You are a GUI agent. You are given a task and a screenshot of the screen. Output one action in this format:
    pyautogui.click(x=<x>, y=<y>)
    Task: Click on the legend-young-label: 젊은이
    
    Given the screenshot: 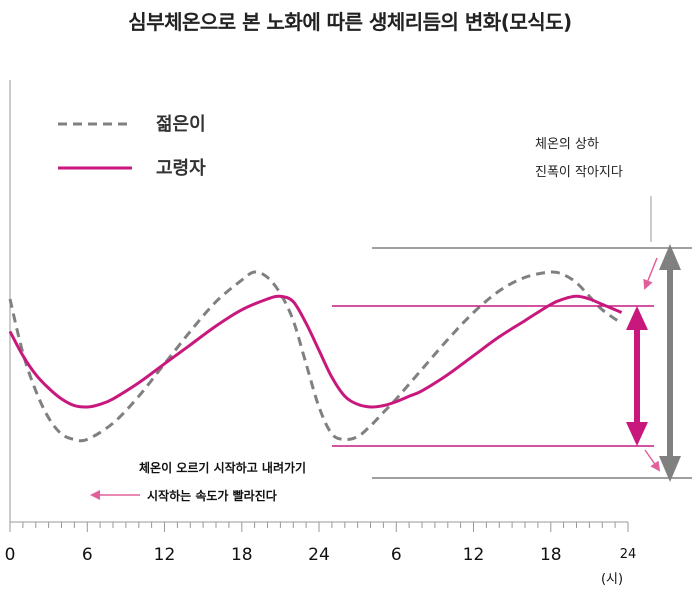 What is the action you would take?
    pyautogui.click(x=181, y=124)
    